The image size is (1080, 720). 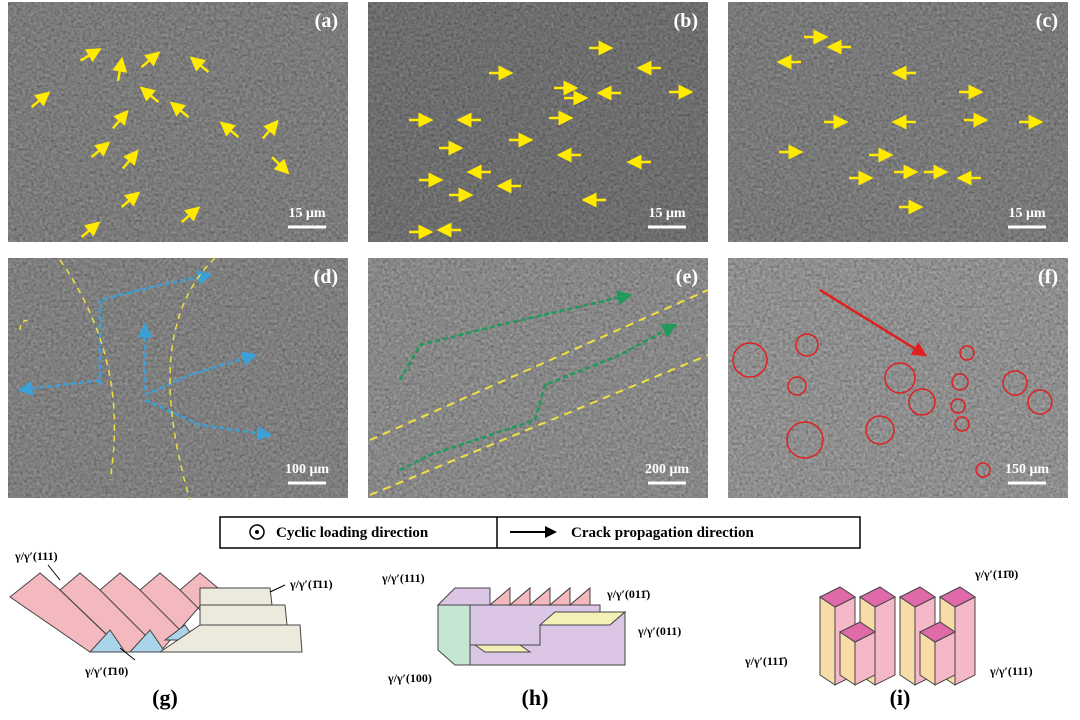 What do you see at coordinates (535, 697) in the screenshot?
I see `diagram-label: (h)` at bounding box center [535, 697].